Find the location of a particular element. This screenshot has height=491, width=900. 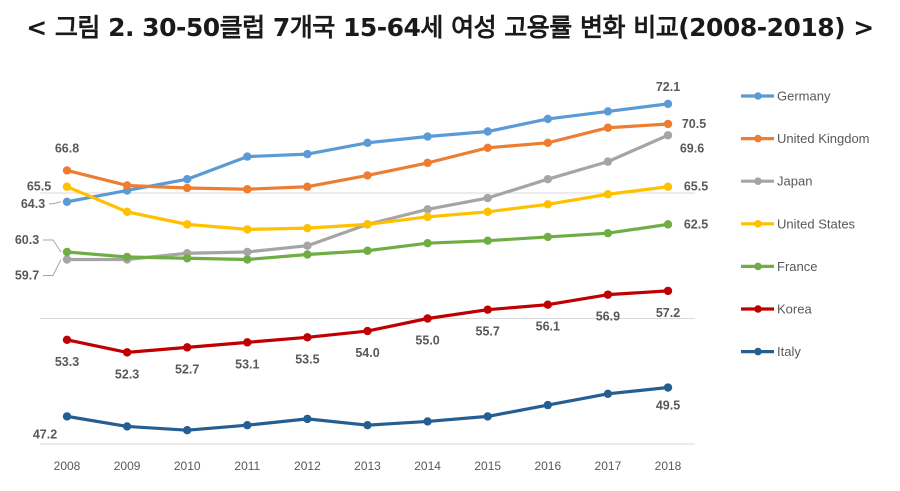

data-label: 47.2 is located at coordinates (45, 434).